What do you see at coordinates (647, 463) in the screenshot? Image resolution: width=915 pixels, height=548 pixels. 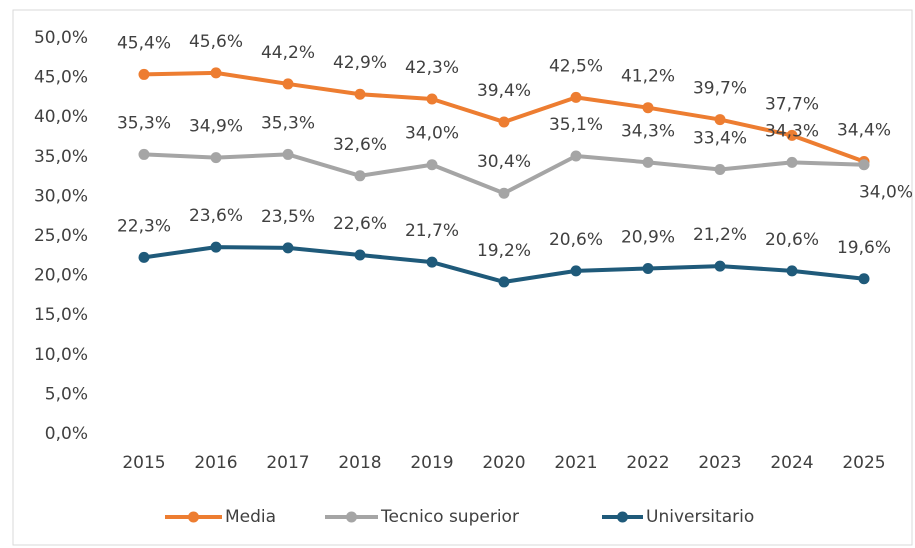 I see `x-tick-label: 2022` at bounding box center [647, 463].